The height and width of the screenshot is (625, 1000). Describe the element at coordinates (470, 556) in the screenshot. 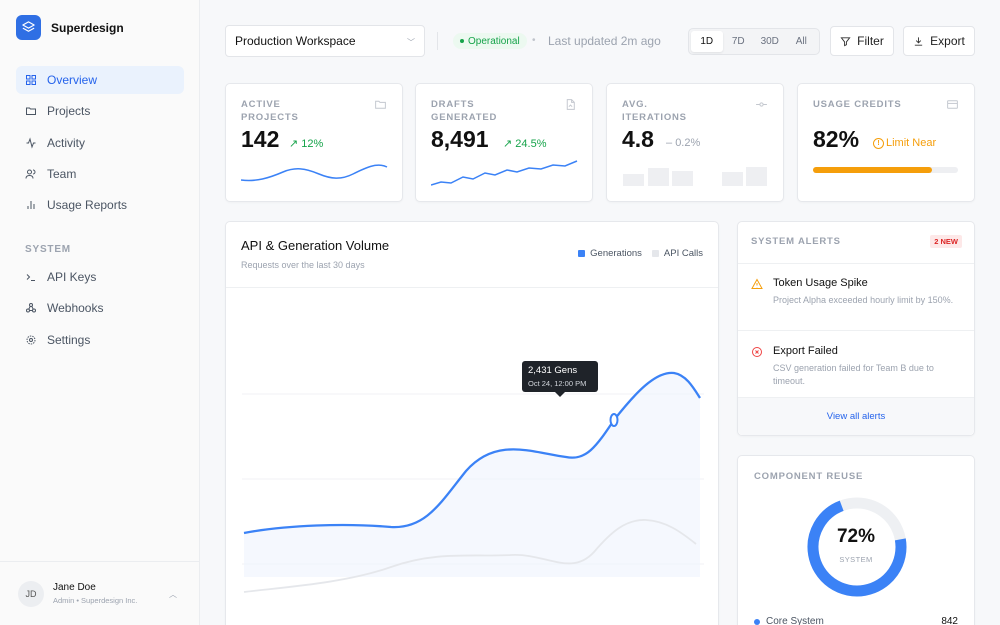

I see `api-calls-line` at that location.